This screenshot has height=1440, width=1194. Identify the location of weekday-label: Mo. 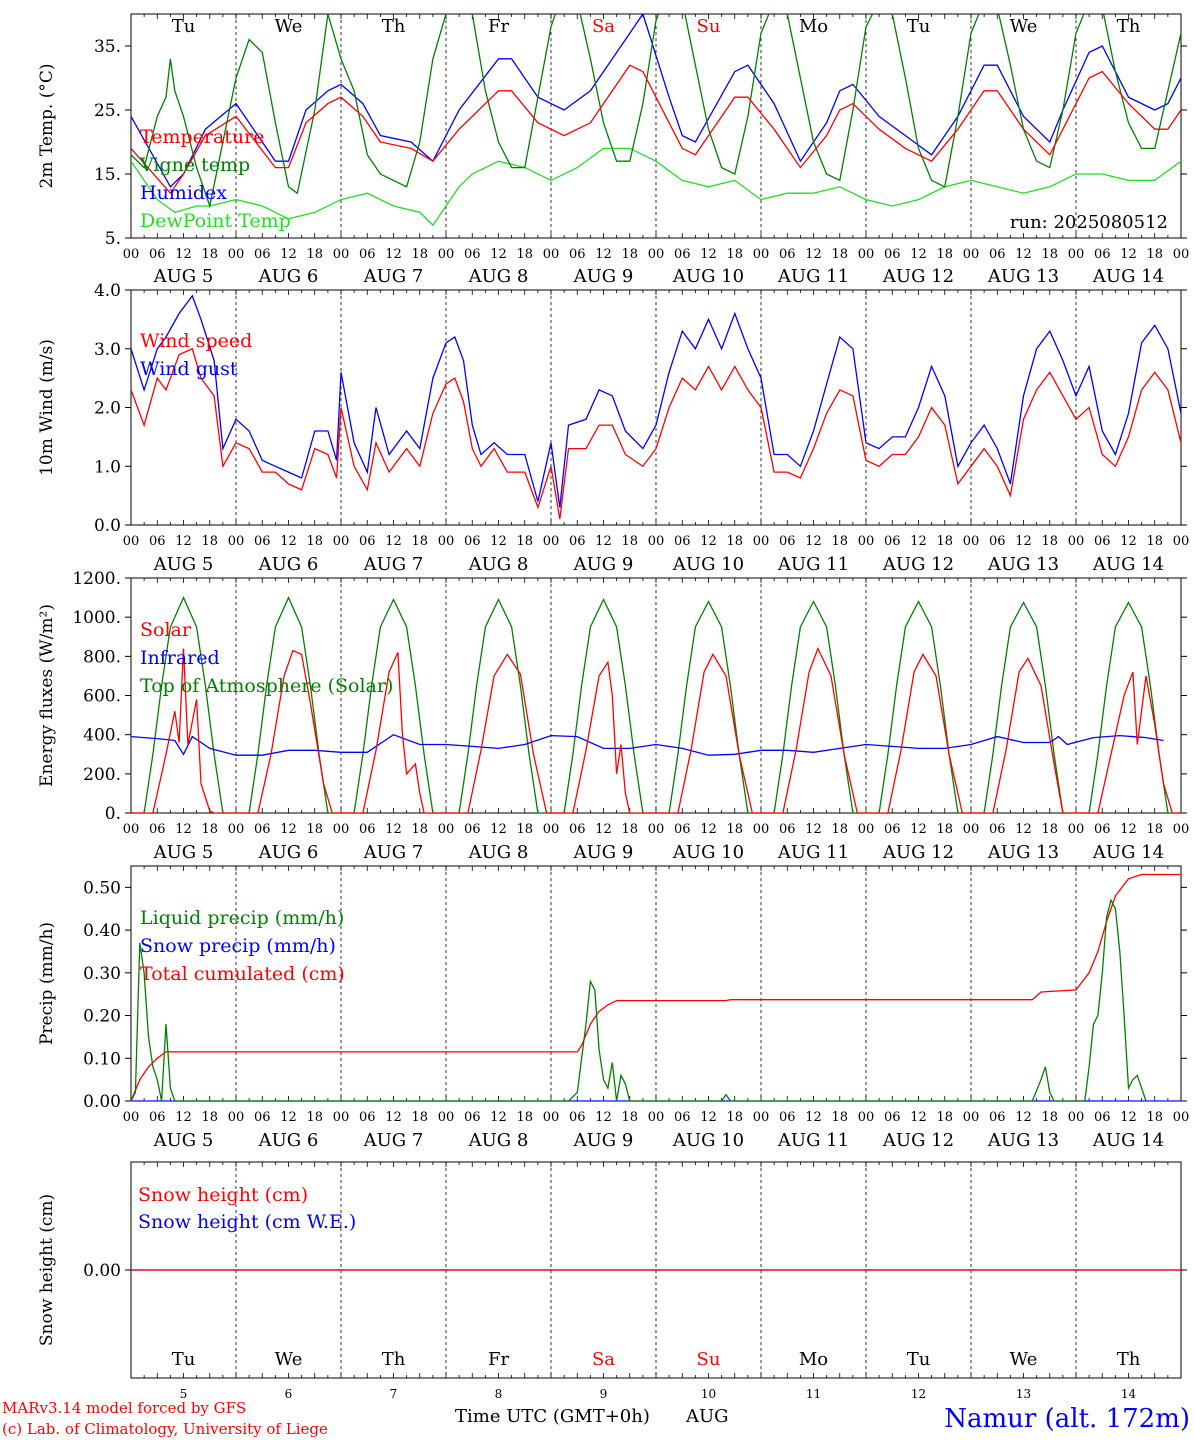
(813, 26).